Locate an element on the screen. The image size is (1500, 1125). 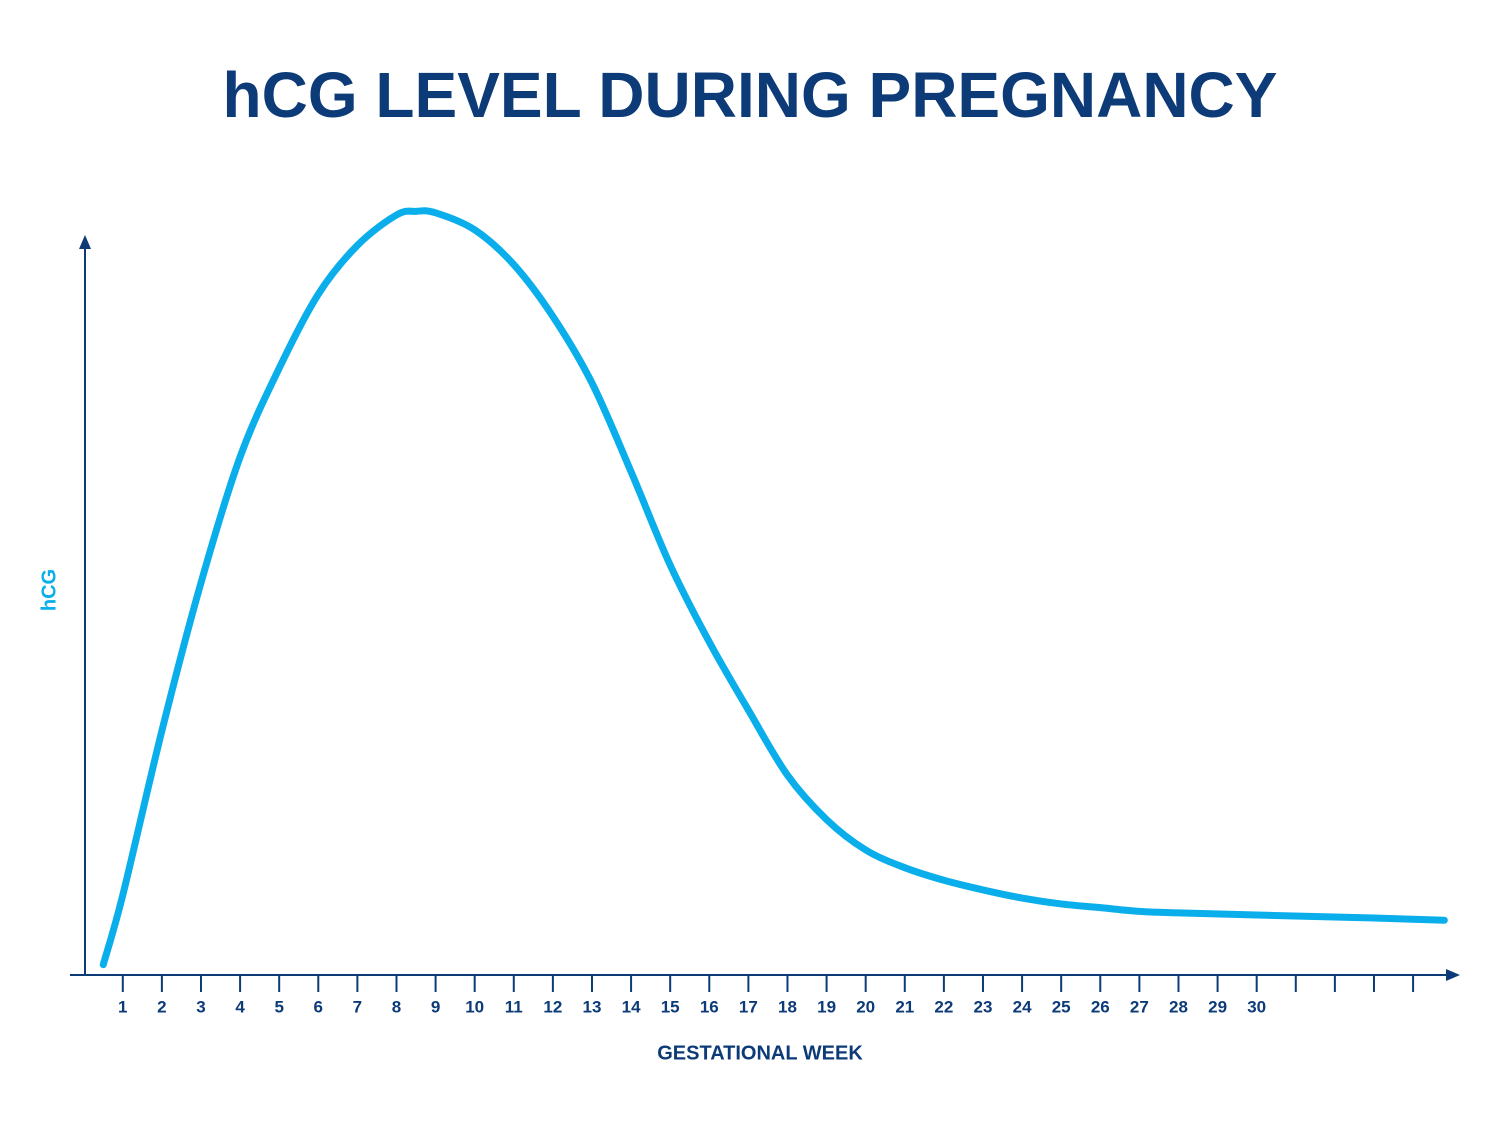
x-tick-label: 29 is located at coordinates (1217, 1006).